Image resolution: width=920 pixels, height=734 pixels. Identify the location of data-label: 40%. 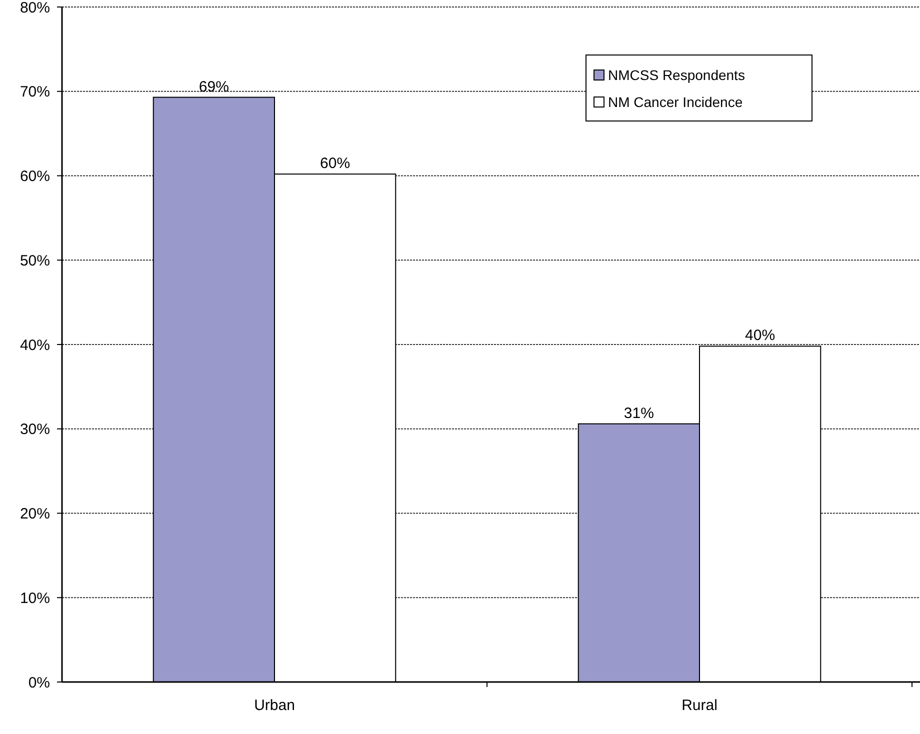
(760, 335).